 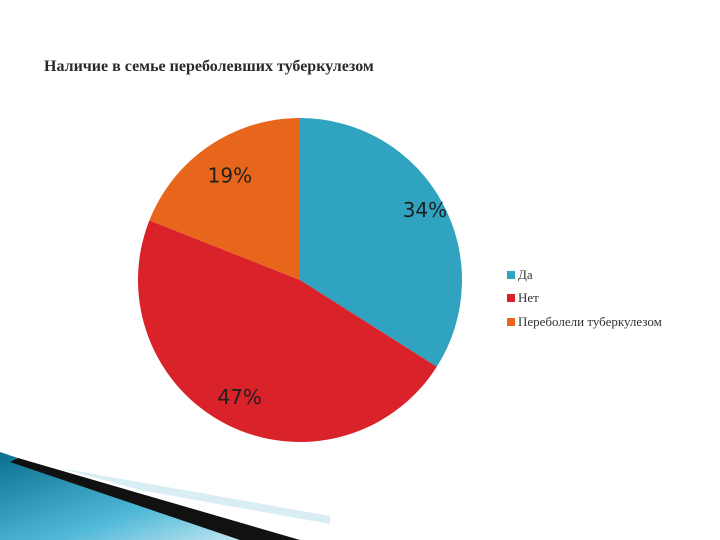 I want to click on pie-data-label-3: 19%, so click(x=230, y=175).